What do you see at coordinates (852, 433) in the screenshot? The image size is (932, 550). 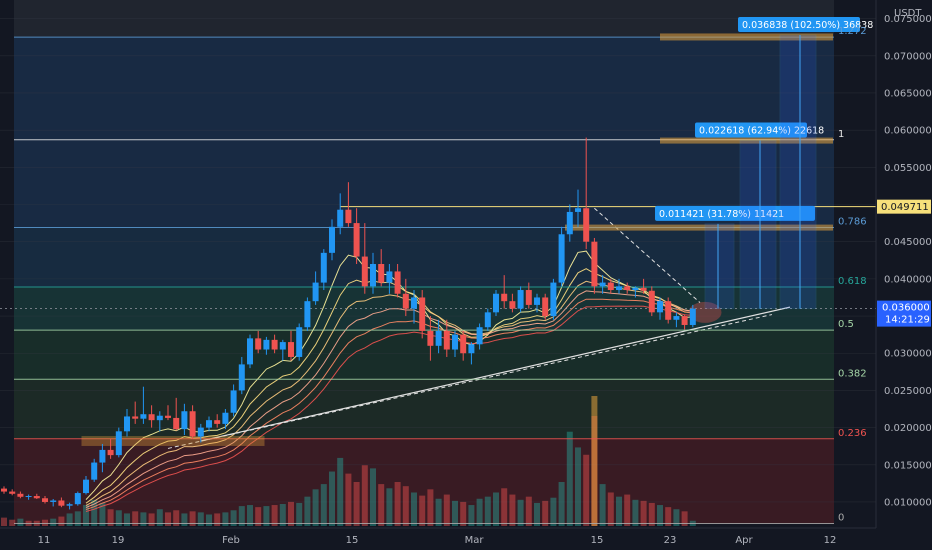 I see `fib-level-label: 0.236` at bounding box center [852, 433].